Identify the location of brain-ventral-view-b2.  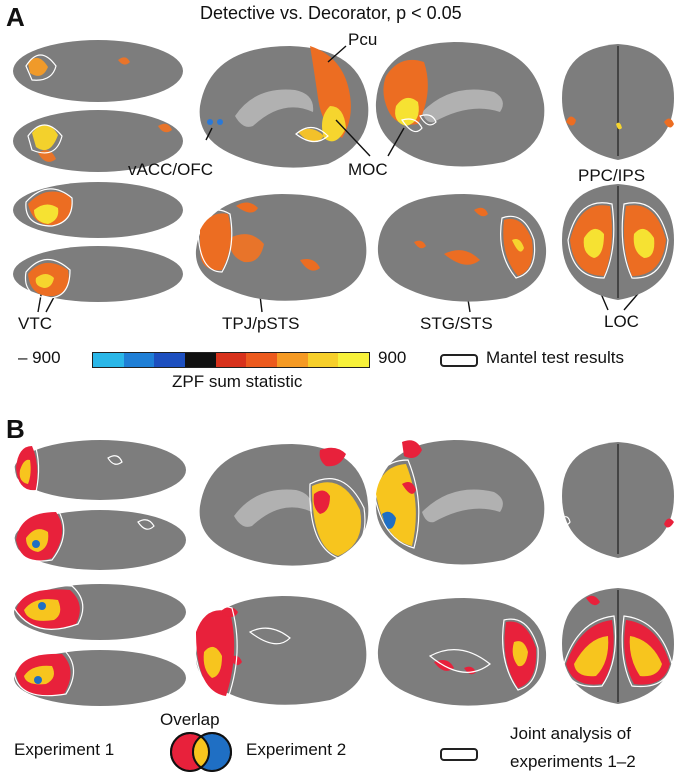
(99, 645).